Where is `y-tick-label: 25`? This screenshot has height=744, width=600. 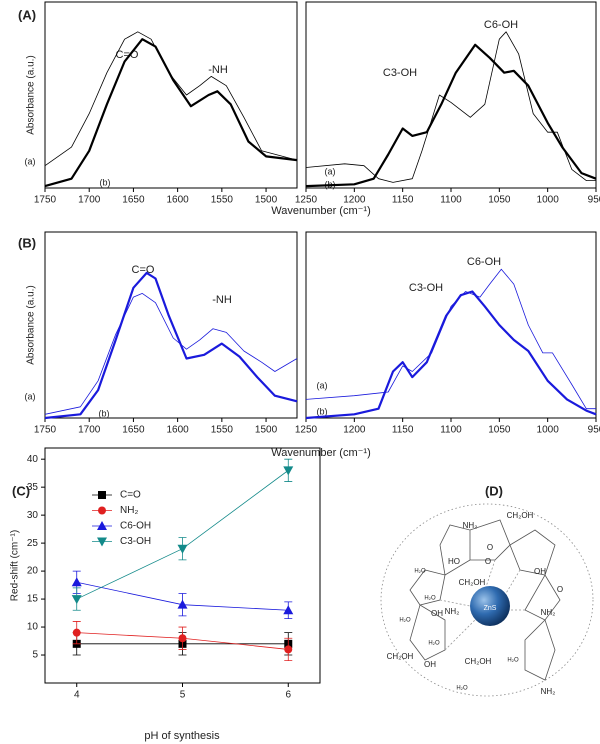 y-tick-label: 25 is located at coordinates (33, 543).